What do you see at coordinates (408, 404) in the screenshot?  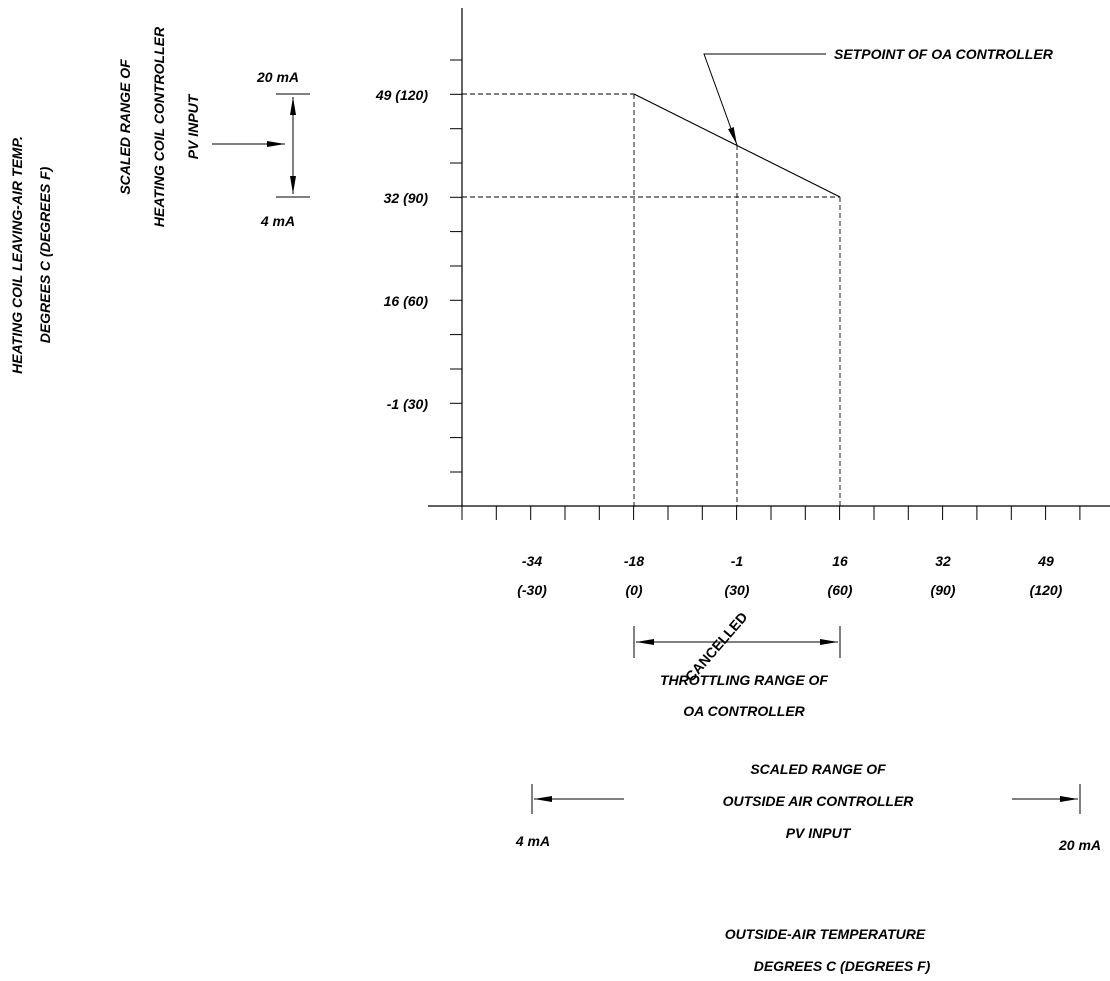 I see `y-tick-label-30: -1 (30)` at bounding box center [408, 404].